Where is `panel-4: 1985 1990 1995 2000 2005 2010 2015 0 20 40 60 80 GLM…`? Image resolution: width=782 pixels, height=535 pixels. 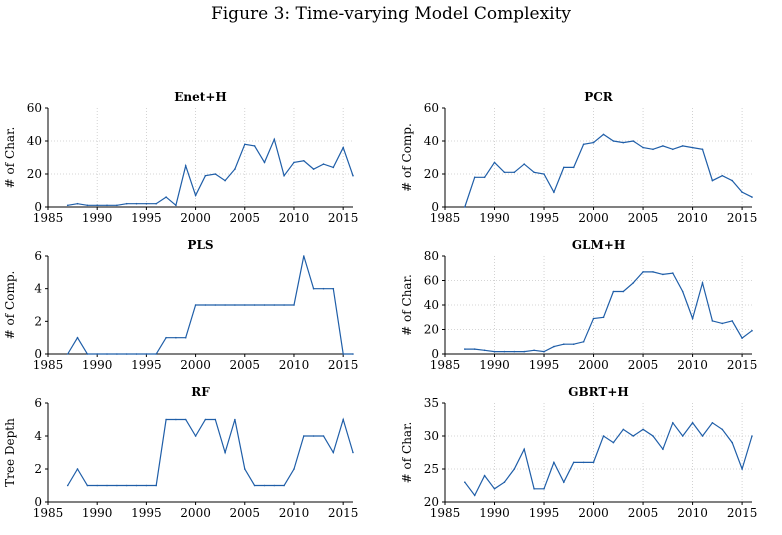 panel-4: 1985 1990 1995 2000 2005 2010 2015 0 20 40 60 80 GLM… is located at coordinates (578, 305).